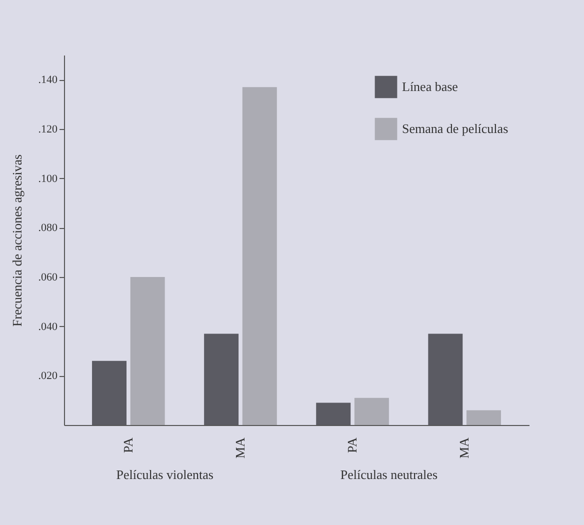 The width and height of the screenshot is (584, 525). Describe the element at coordinates (48, 80) in the screenshot. I see `y-tick-label: .140` at that location.